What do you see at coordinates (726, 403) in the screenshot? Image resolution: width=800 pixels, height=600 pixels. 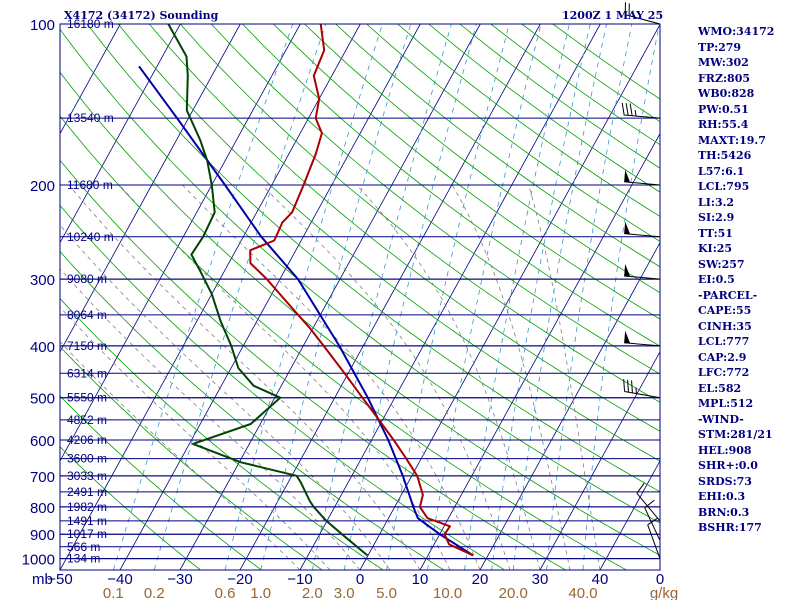 I see `index-24: MPL:512` at bounding box center [726, 403].